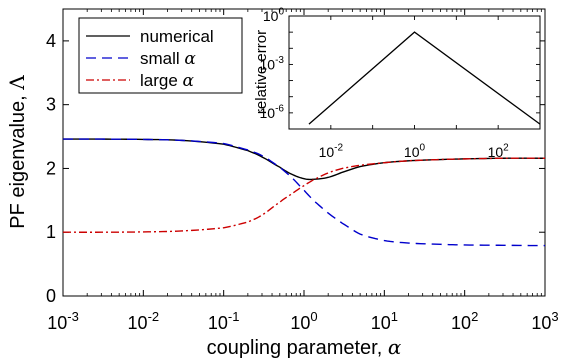 The image size is (573, 360). Describe the element at coordinates (499, 151) in the screenshot. I see `inset-x-tick-label: 10²` at that location.